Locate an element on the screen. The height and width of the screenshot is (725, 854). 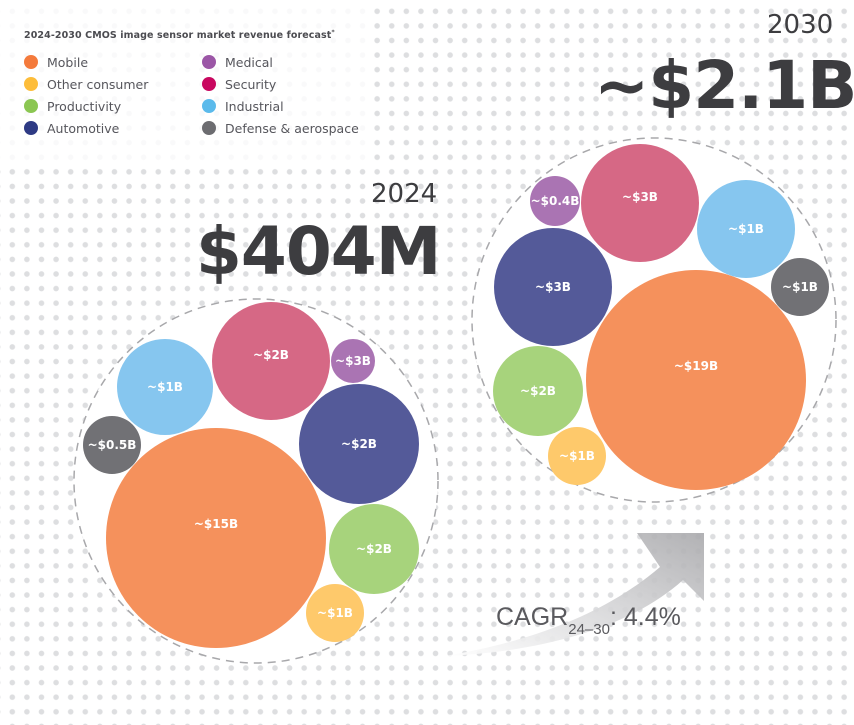
cagr-value: : 4.4% is located at coordinates (645, 617).